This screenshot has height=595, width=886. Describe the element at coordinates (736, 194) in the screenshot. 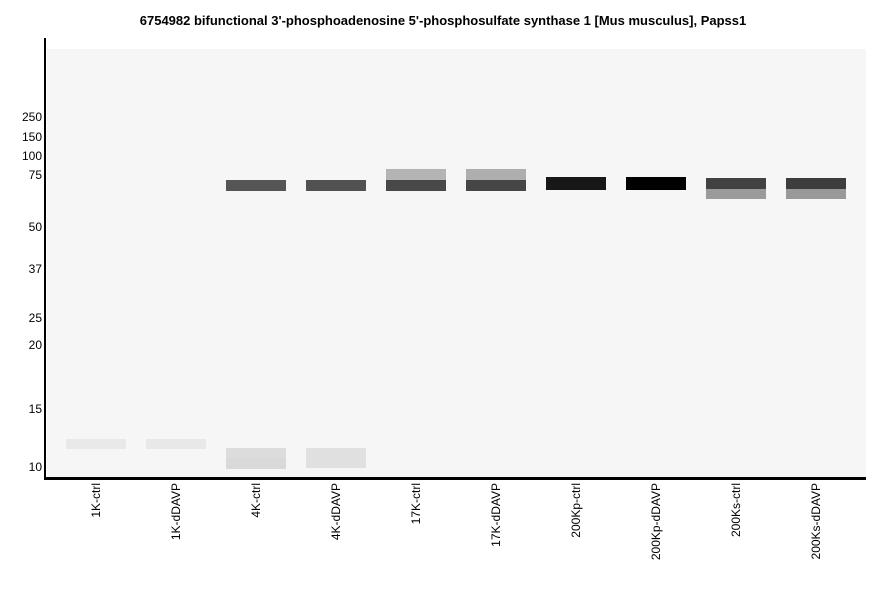

I see `band-200Ks-ctrl-65kda` at that location.